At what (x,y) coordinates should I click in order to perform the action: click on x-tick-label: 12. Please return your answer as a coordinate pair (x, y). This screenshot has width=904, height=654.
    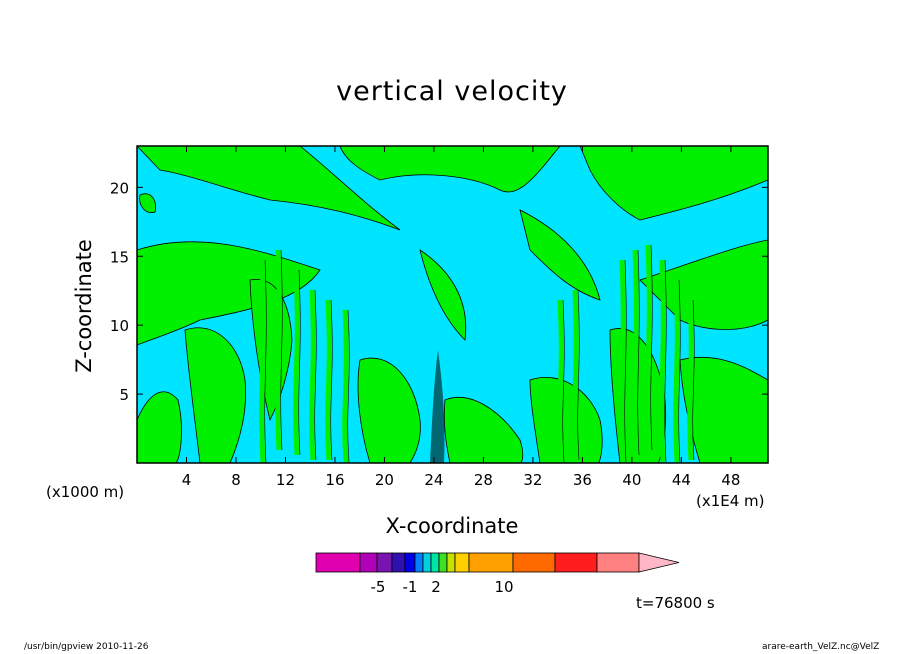
    Looking at the image, I should click on (285, 480).